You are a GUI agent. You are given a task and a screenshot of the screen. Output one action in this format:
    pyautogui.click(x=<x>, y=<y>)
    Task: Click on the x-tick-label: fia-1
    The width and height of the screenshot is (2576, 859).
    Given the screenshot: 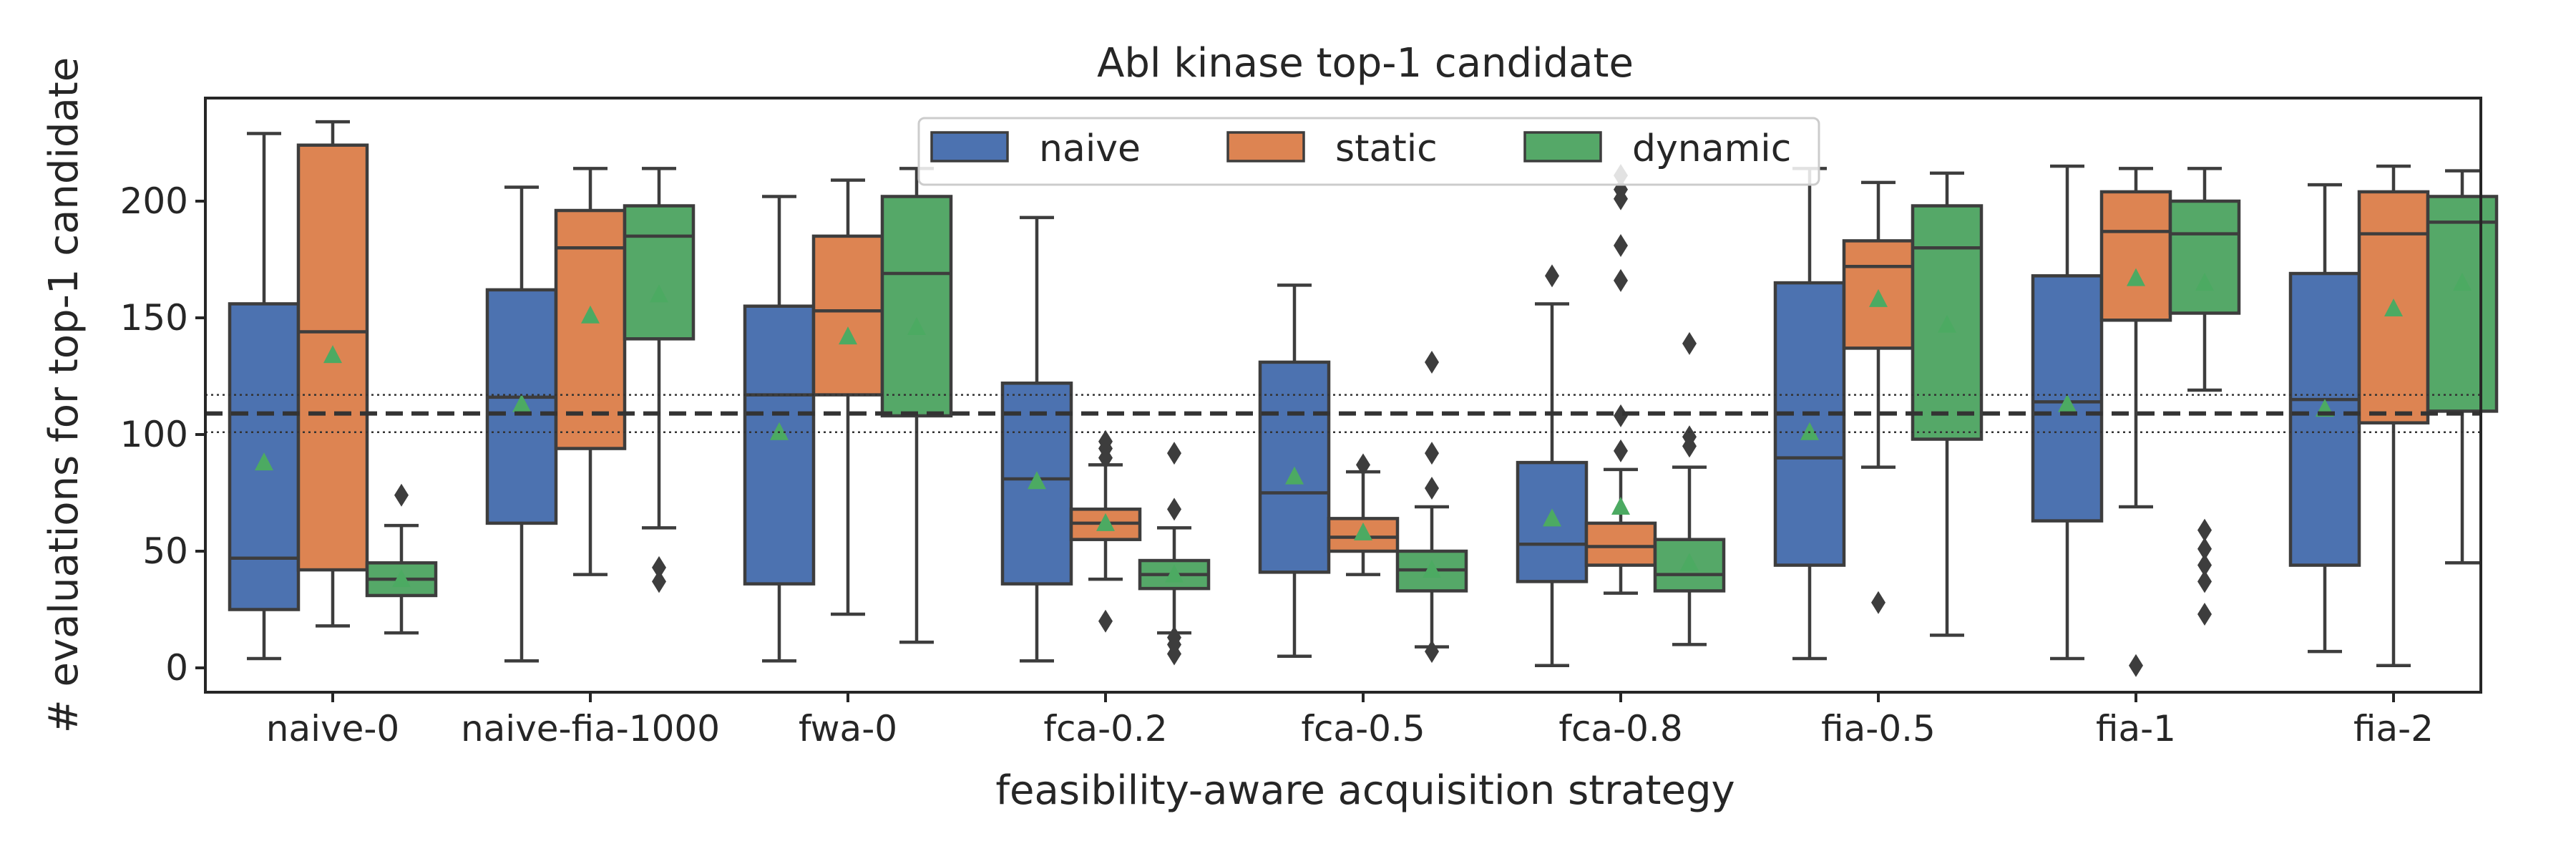 What is the action you would take?
    pyautogui.click(x=2136, y=728)
    